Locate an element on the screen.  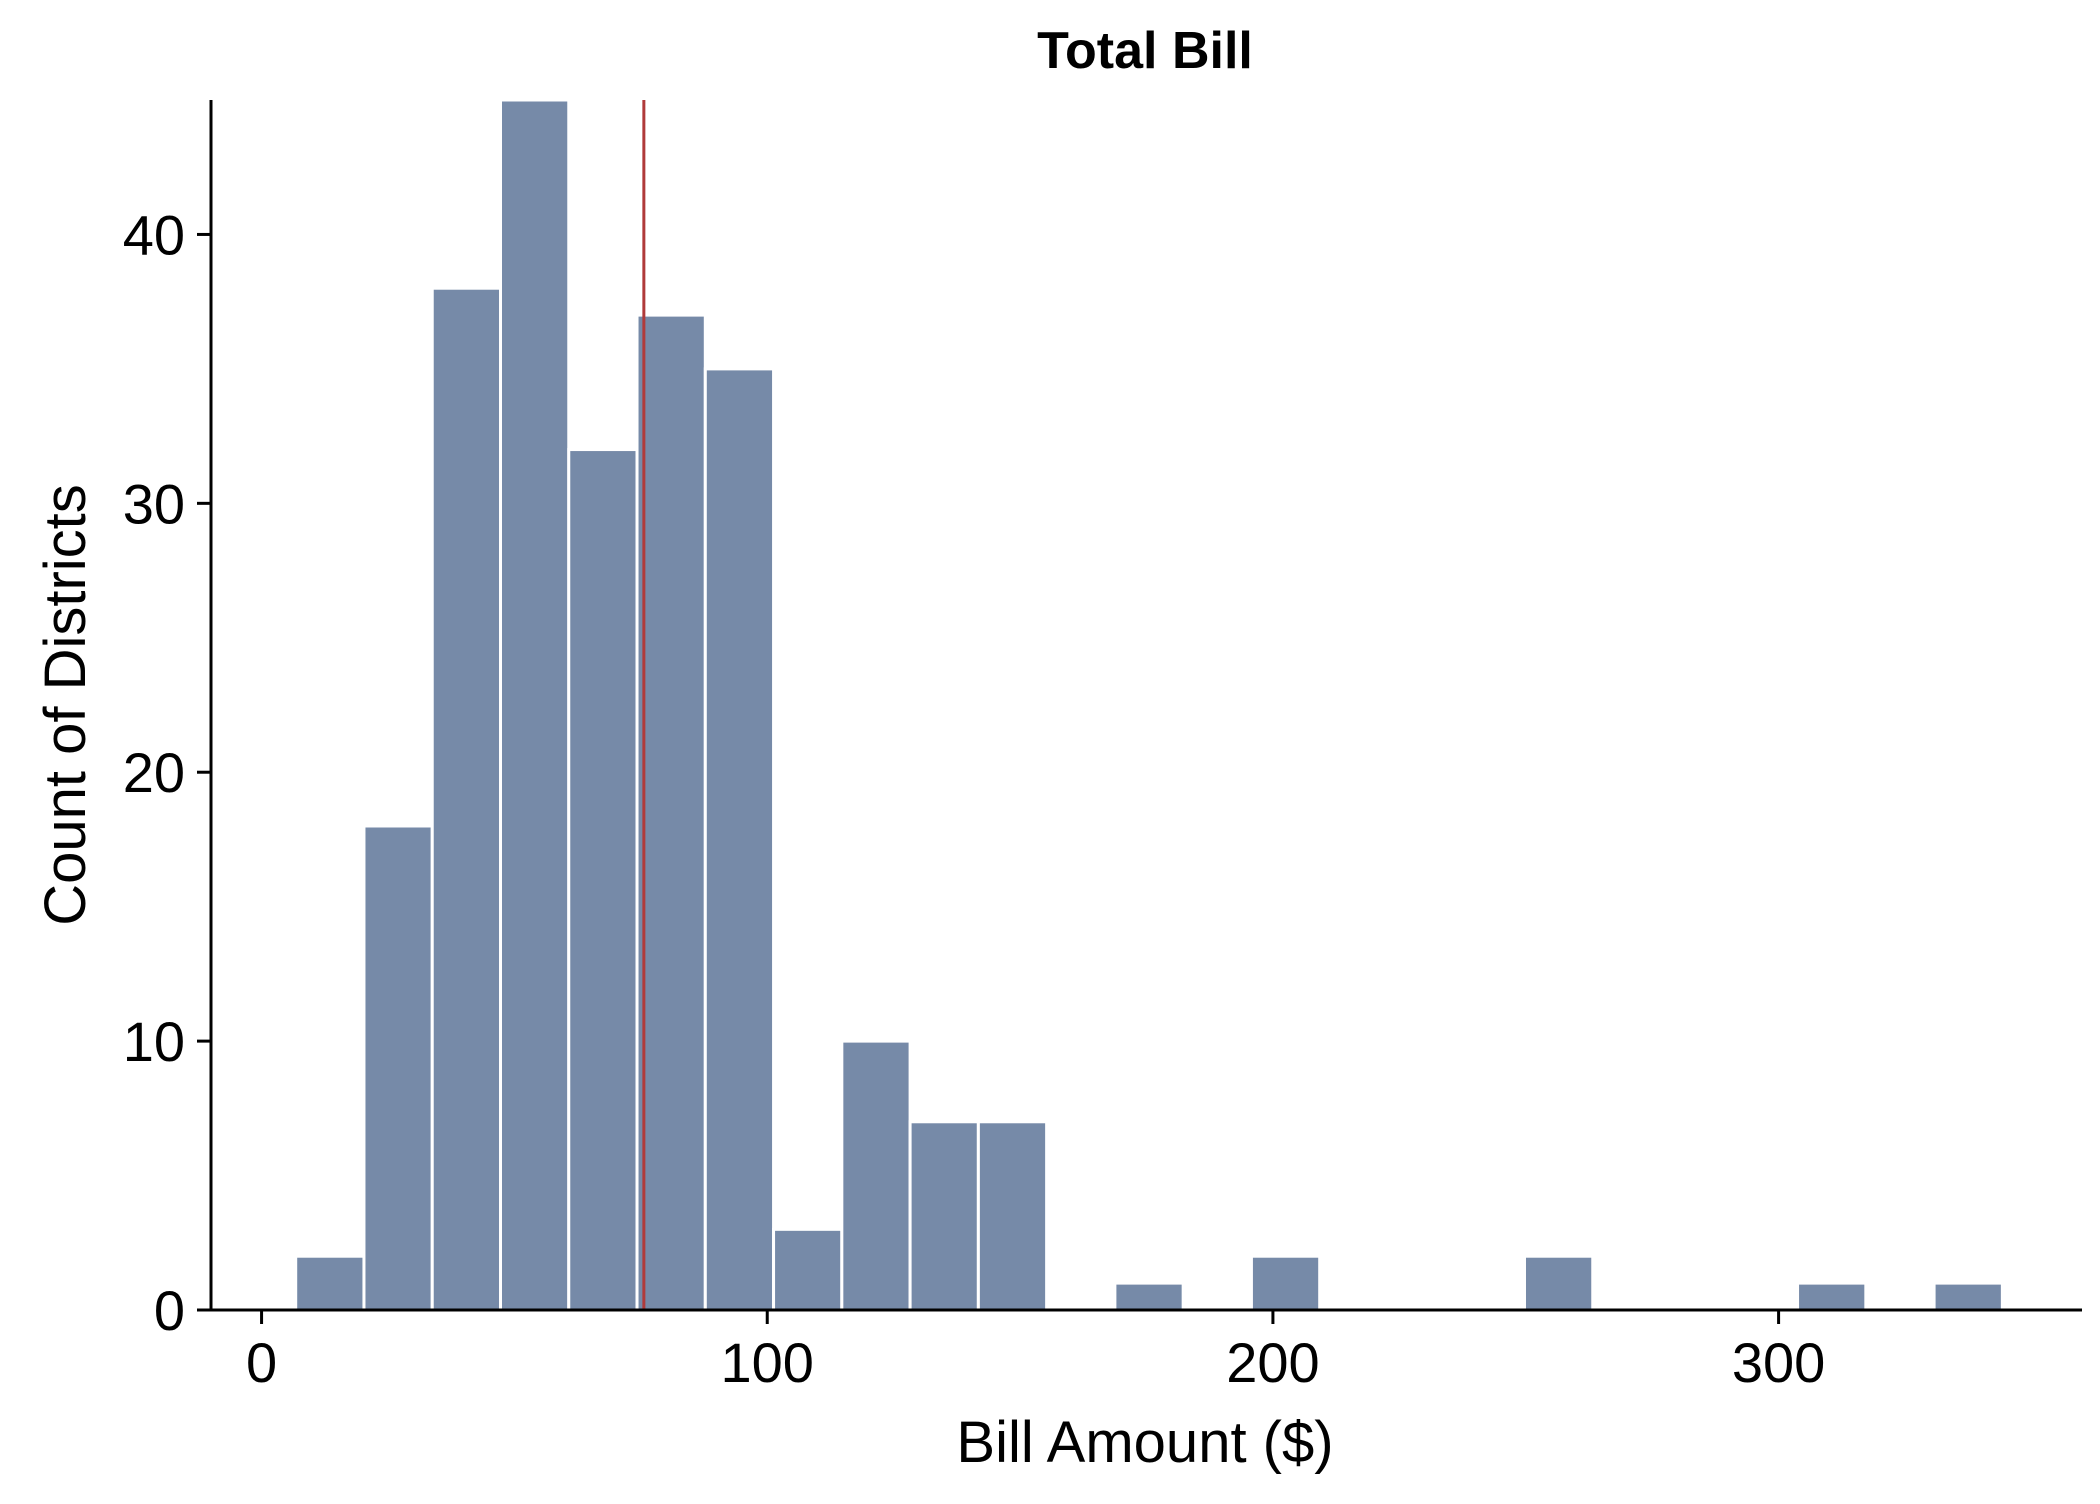
chart-title: Total Bill is located at coordinates (1145, 51).